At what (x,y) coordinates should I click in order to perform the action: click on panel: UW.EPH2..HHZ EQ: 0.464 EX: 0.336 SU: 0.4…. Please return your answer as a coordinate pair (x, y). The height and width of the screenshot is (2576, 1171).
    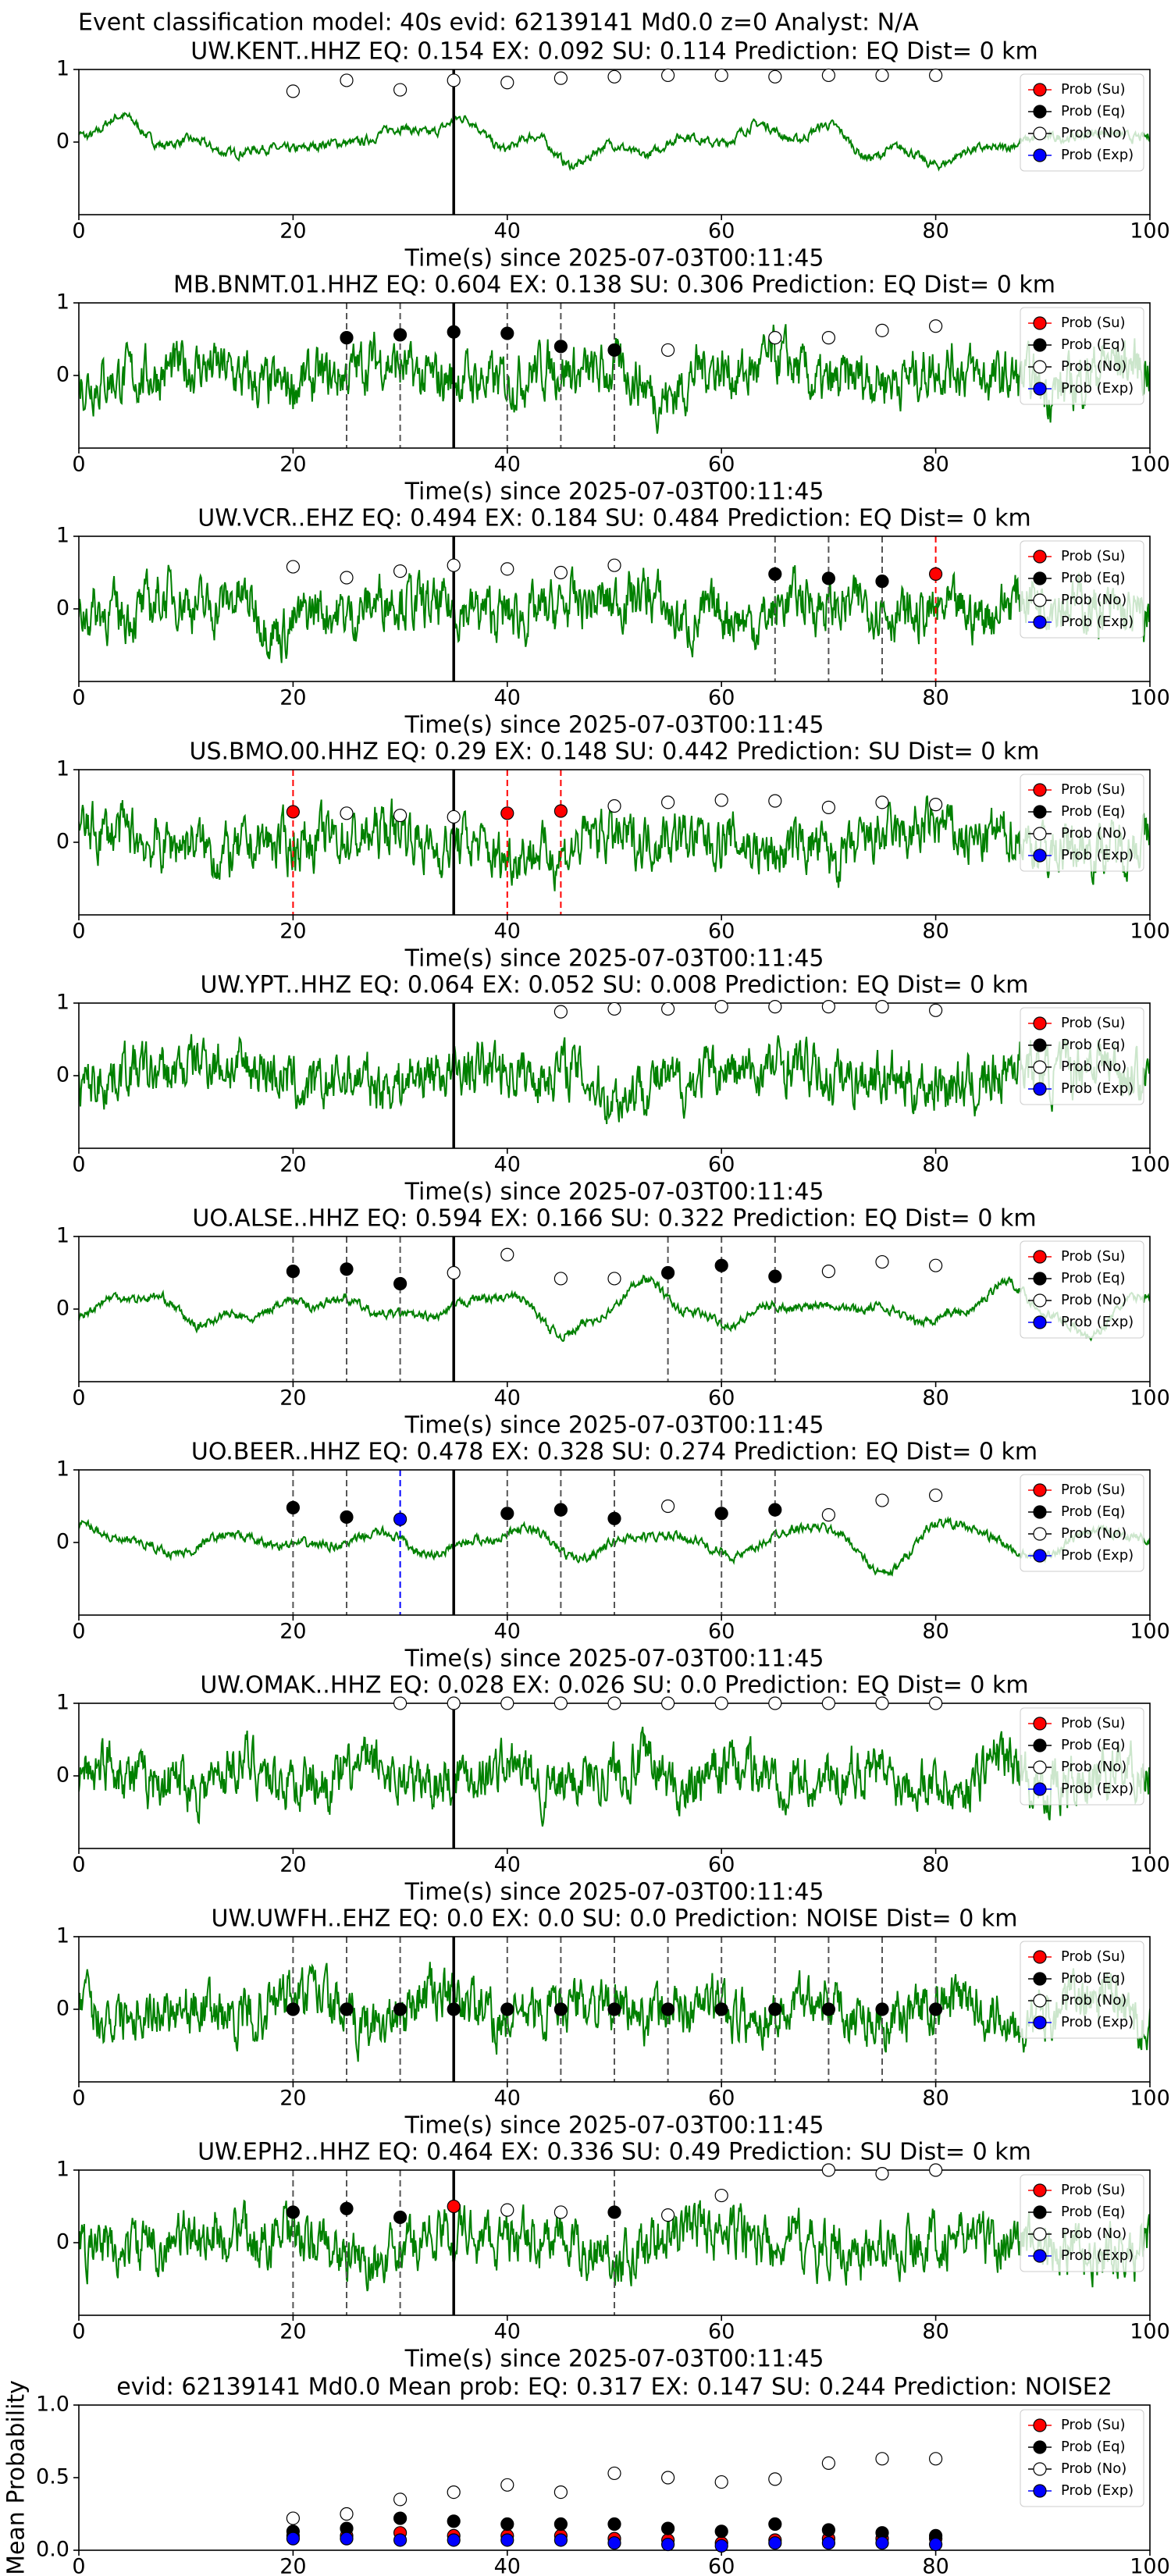
    Looking at the image, I should click on (613, 2256).